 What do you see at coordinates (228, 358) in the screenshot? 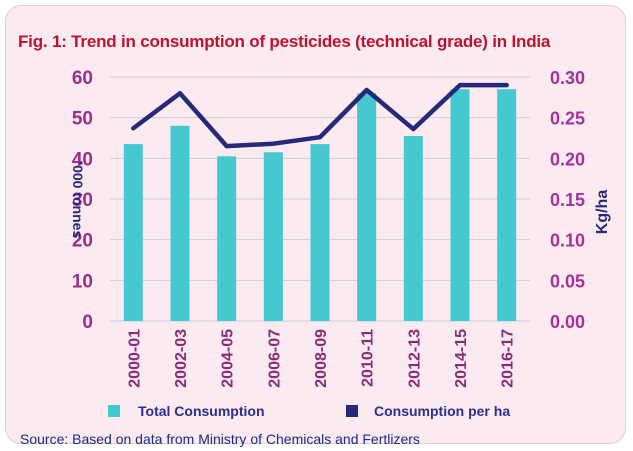
I see `category-label: 2004-05` at bounding box center [228, 358].